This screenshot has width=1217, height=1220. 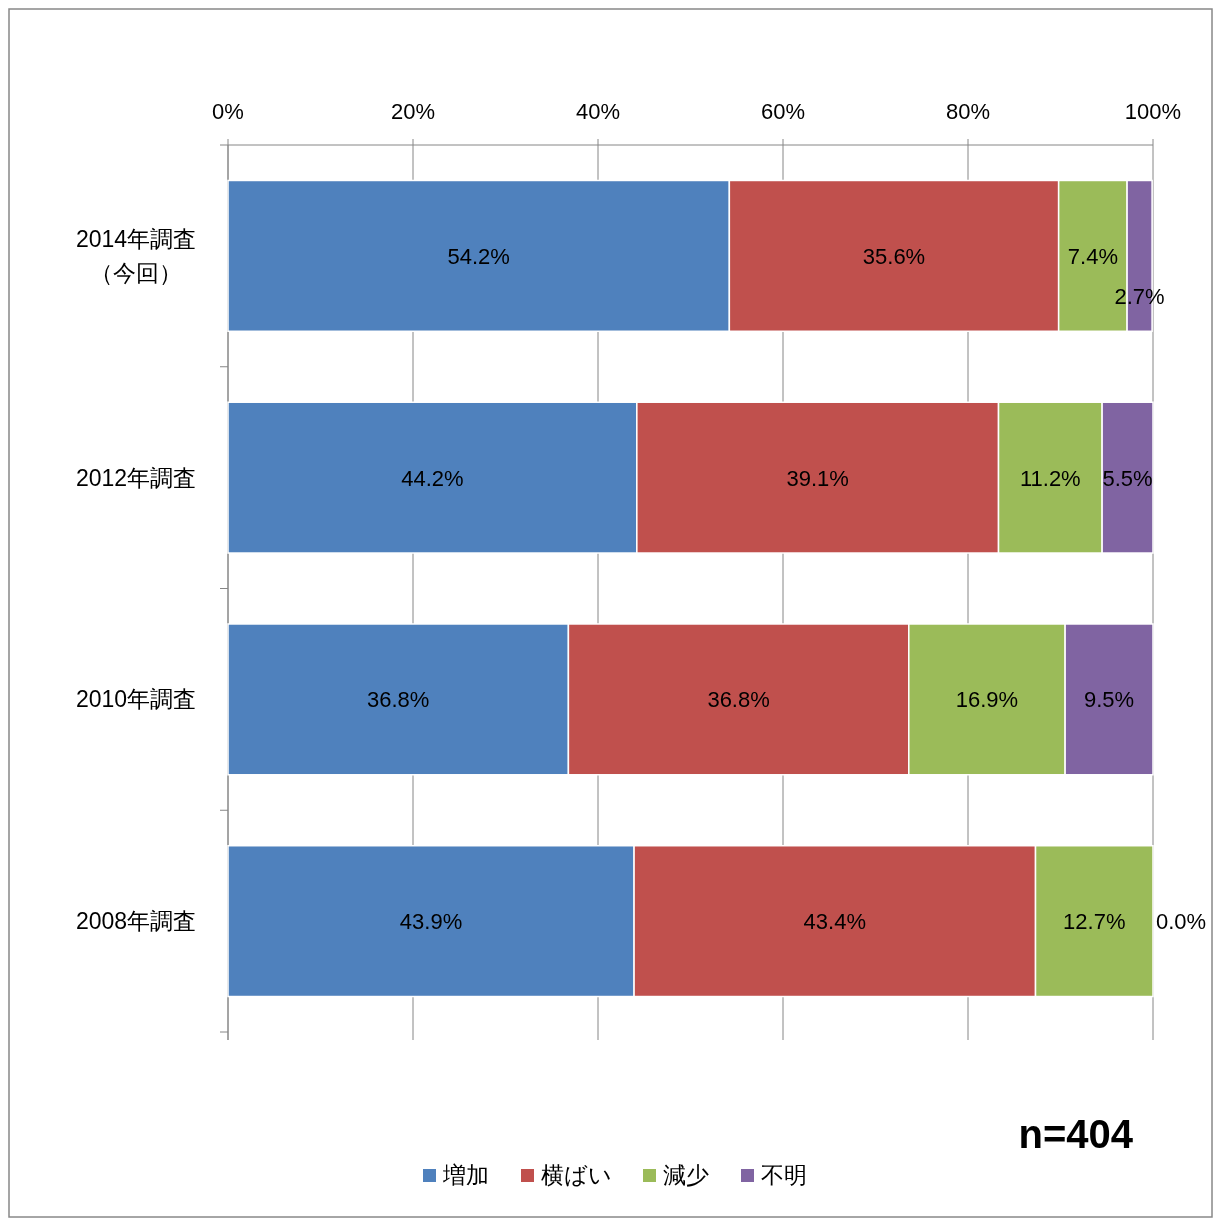 What do you see at coordinates (136, 477) in the screenshot?
I see `y-tick-label: 2012年調査` at bounding box center [136, 477].